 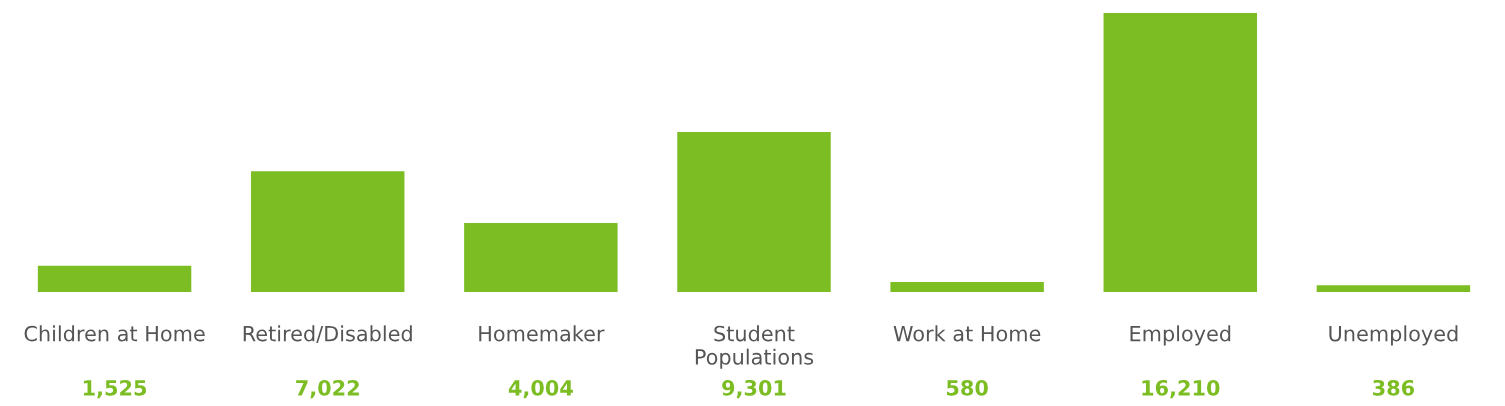 I want to click on data-label: 16,210, so click(x=1181, y=389).